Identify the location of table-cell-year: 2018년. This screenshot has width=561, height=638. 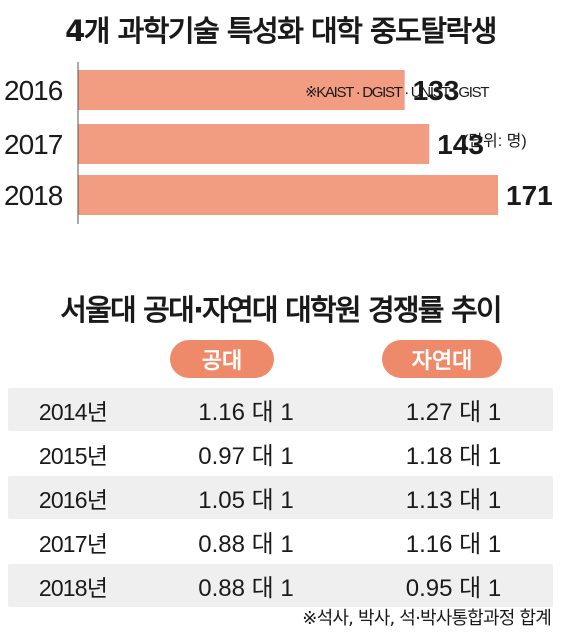
(73, 587).